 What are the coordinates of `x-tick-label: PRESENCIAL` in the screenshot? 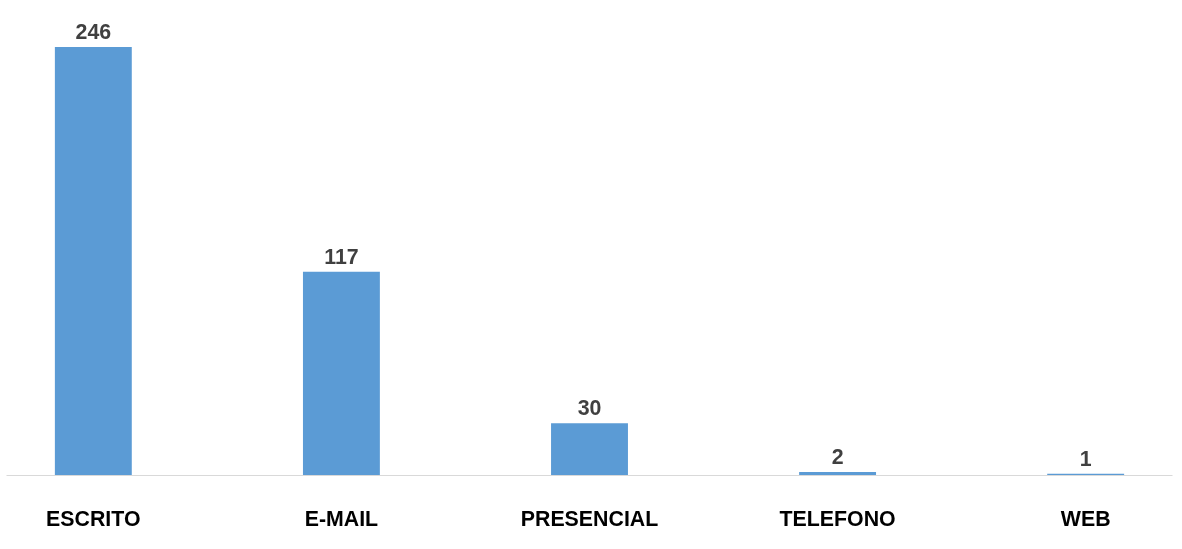 It's located at (589, 518).